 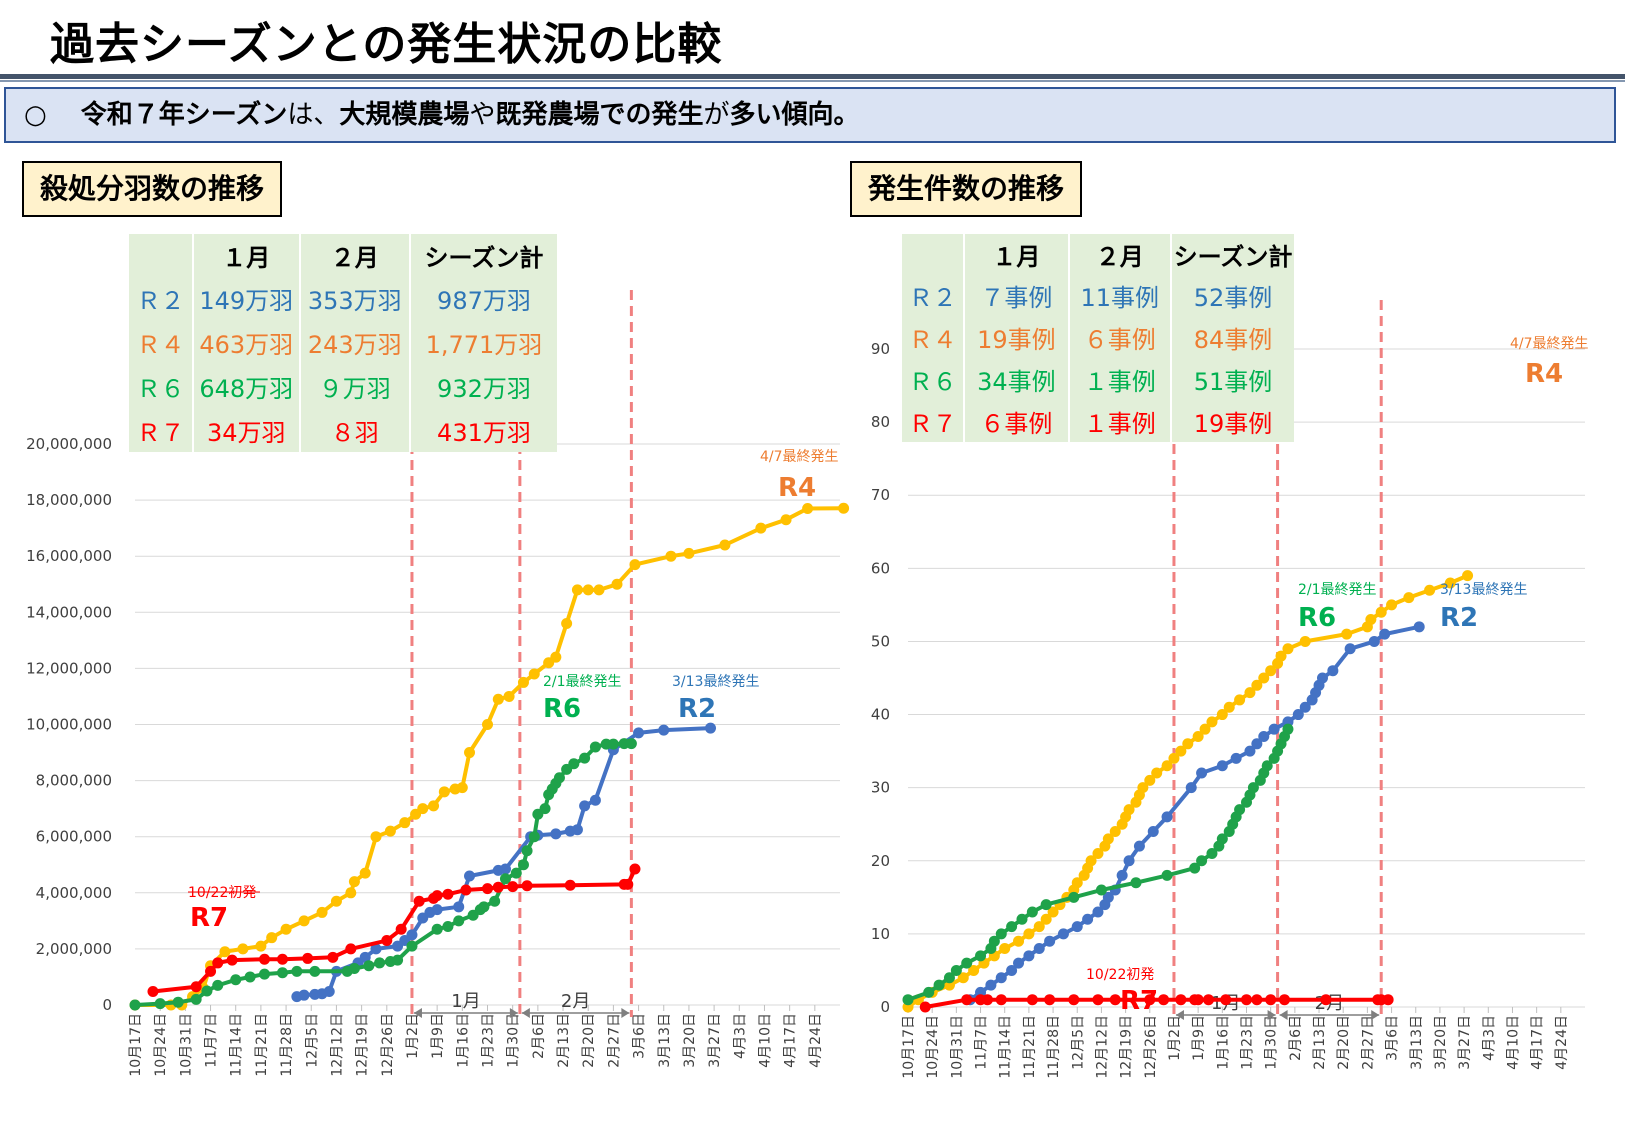 What do you see at coordinates (354, 298) in the screenshot?
I see `cell-feb: 353万羽` at bounding box center [354, 298].